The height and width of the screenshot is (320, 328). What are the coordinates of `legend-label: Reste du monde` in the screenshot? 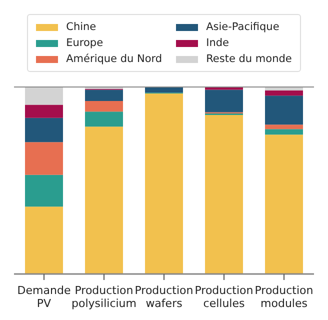 It's located at (249, 59).